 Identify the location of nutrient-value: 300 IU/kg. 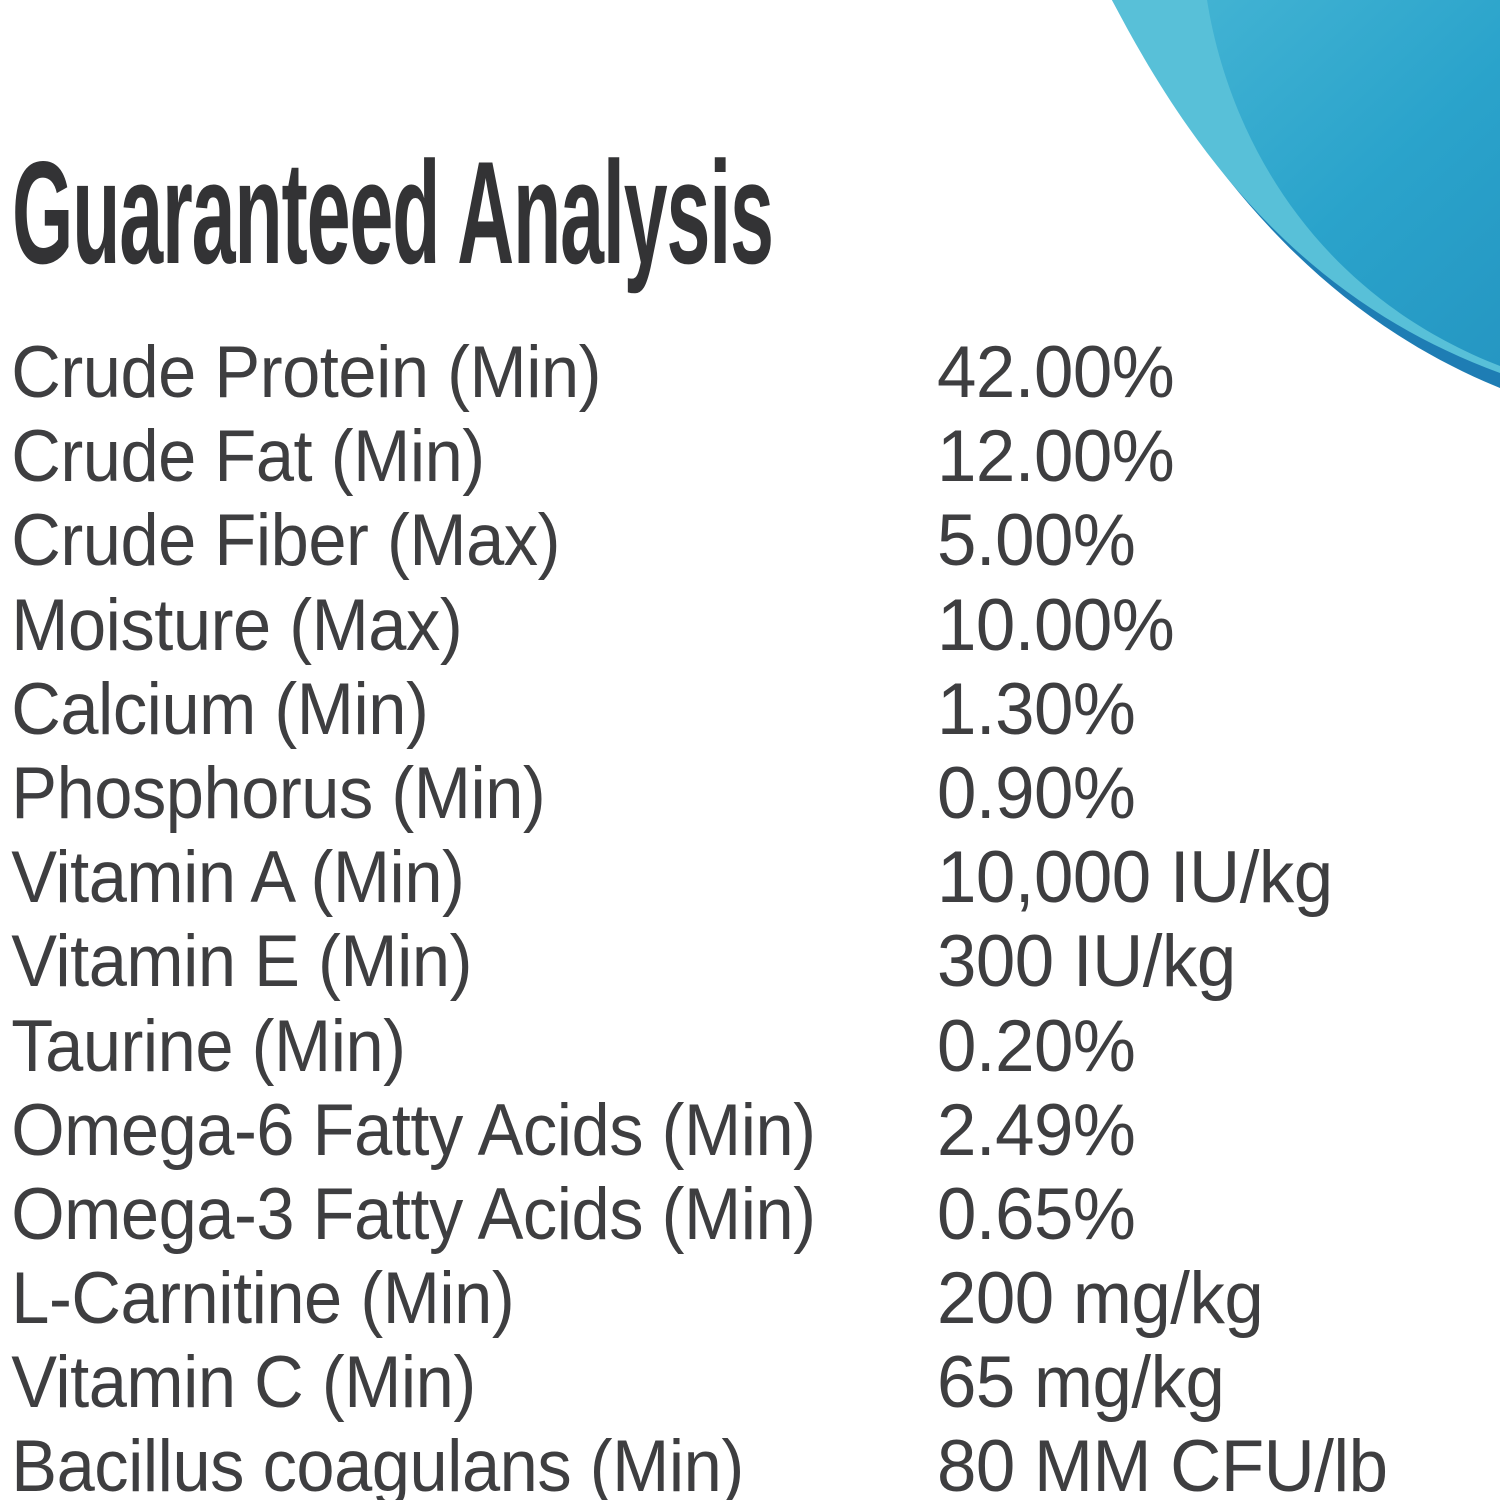
(1086, 962).